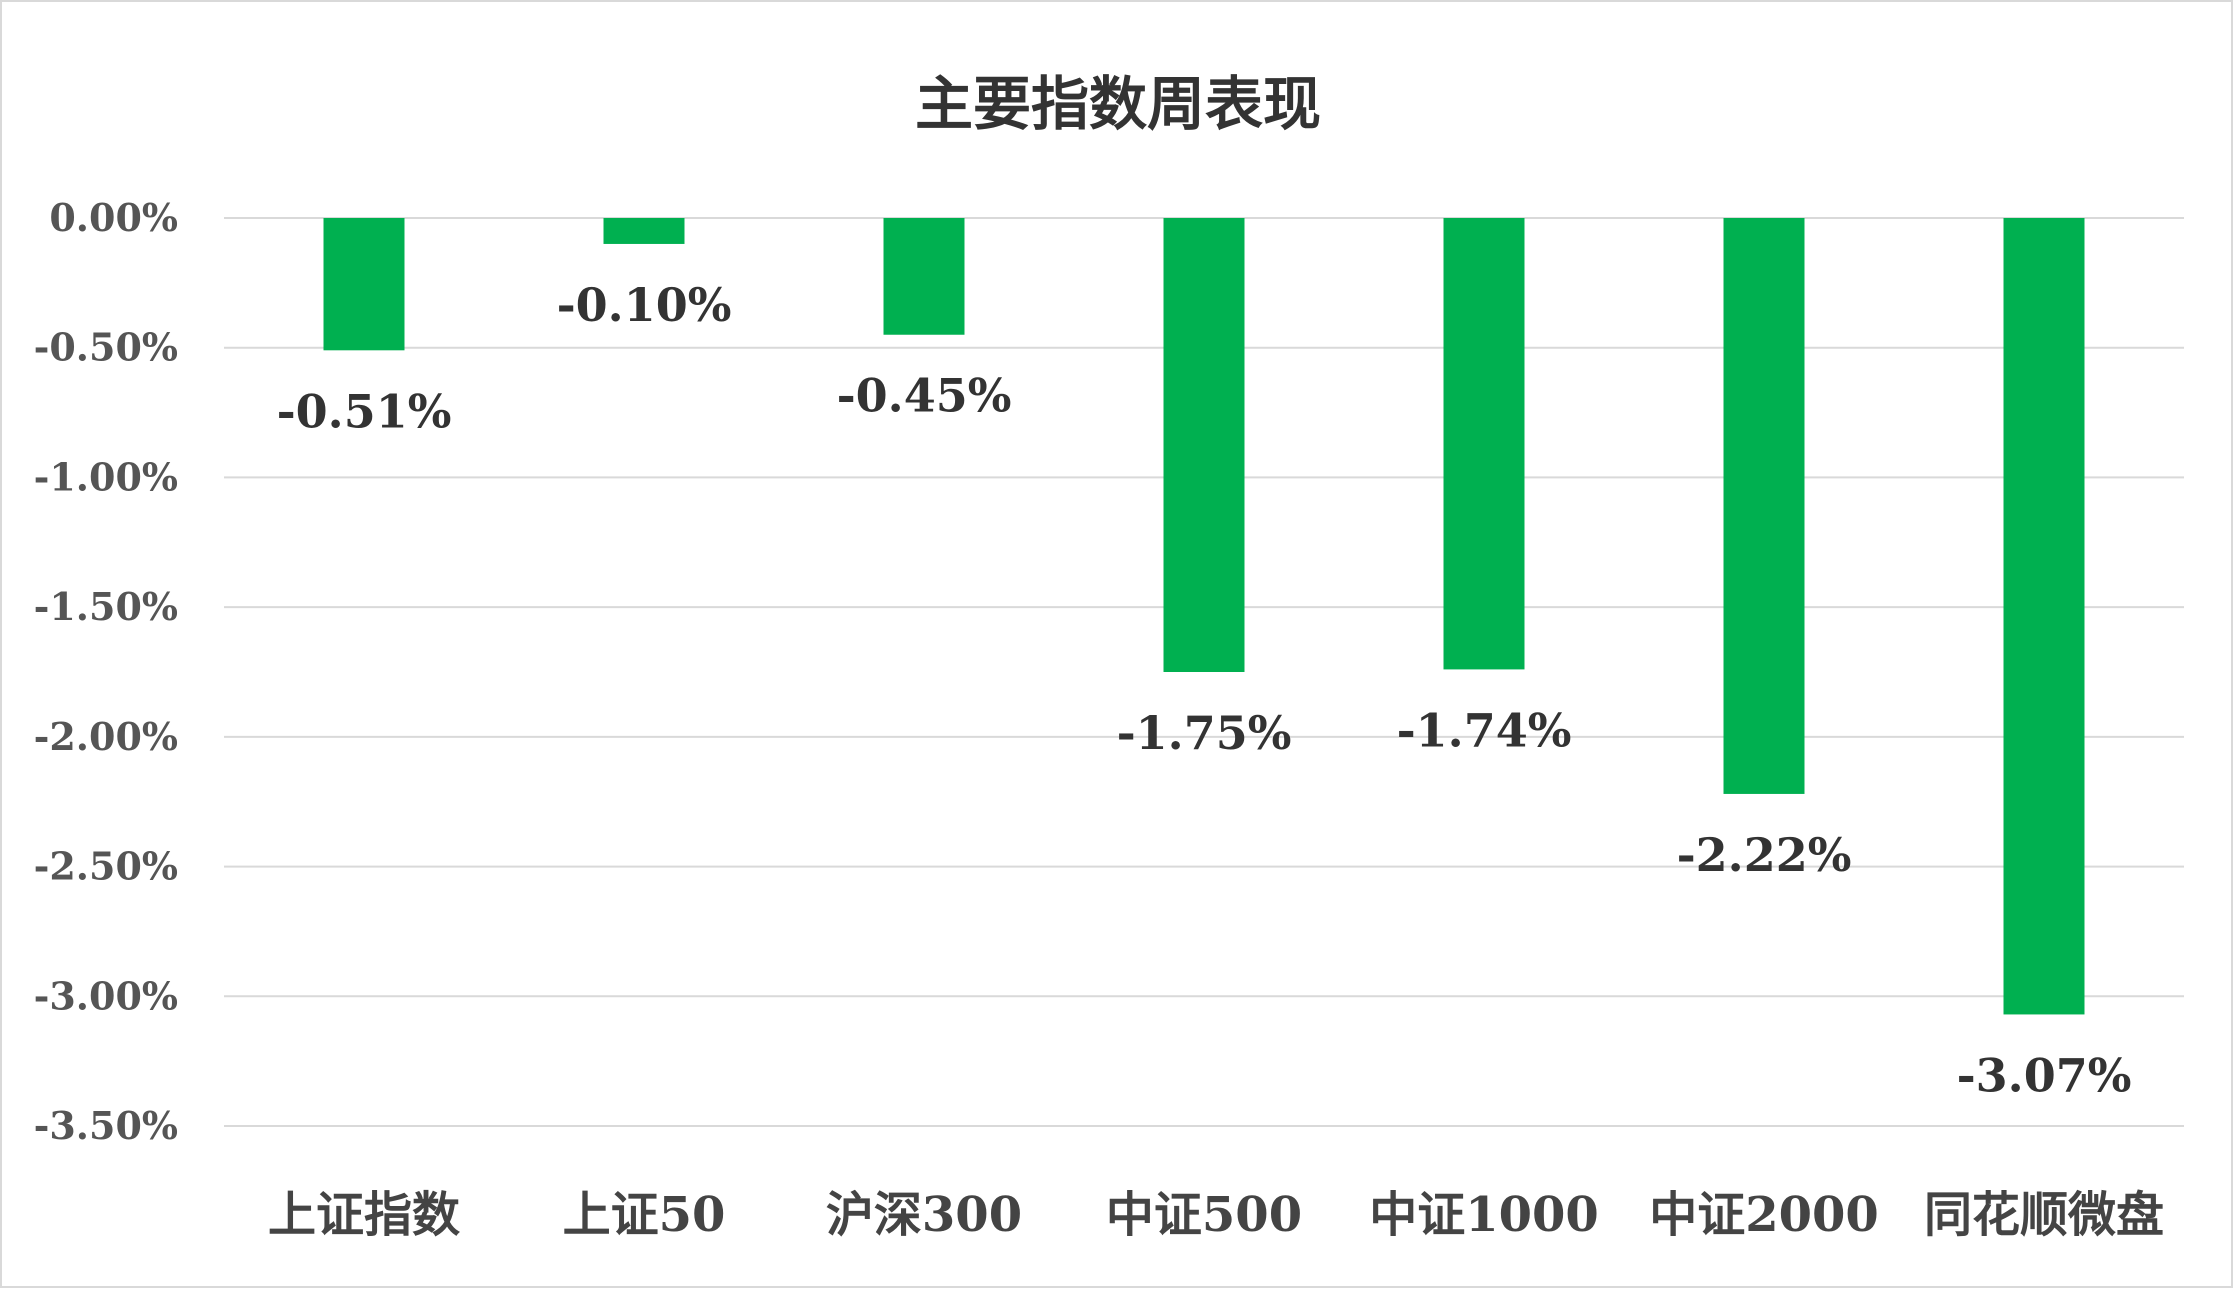  I want to click on y-tick-label: -1.00%, so click(106, 476).